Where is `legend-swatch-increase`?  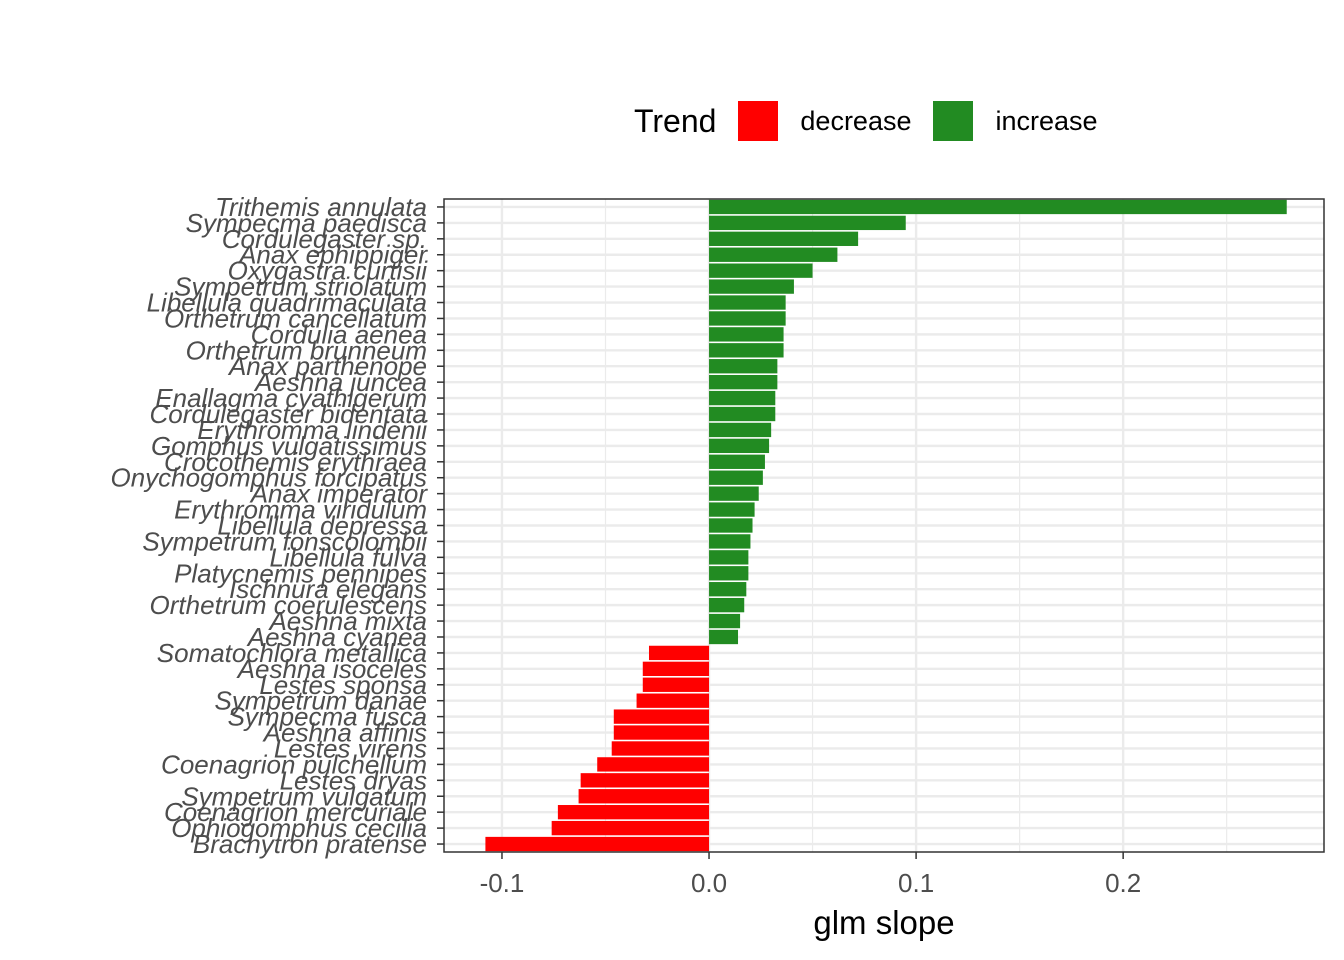 legend-swatch-increase is located at coordinates (953, 121).